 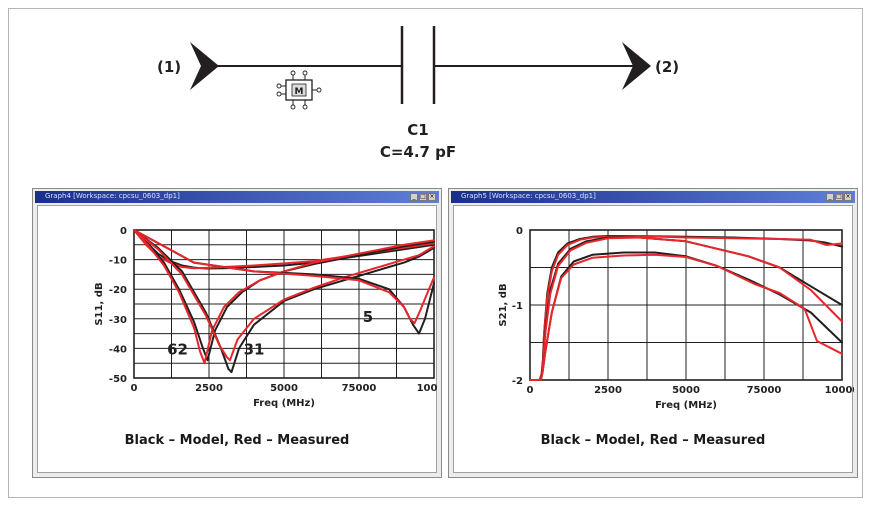 I want to click on y-tick-label: -20, so click(x=118, y=290).